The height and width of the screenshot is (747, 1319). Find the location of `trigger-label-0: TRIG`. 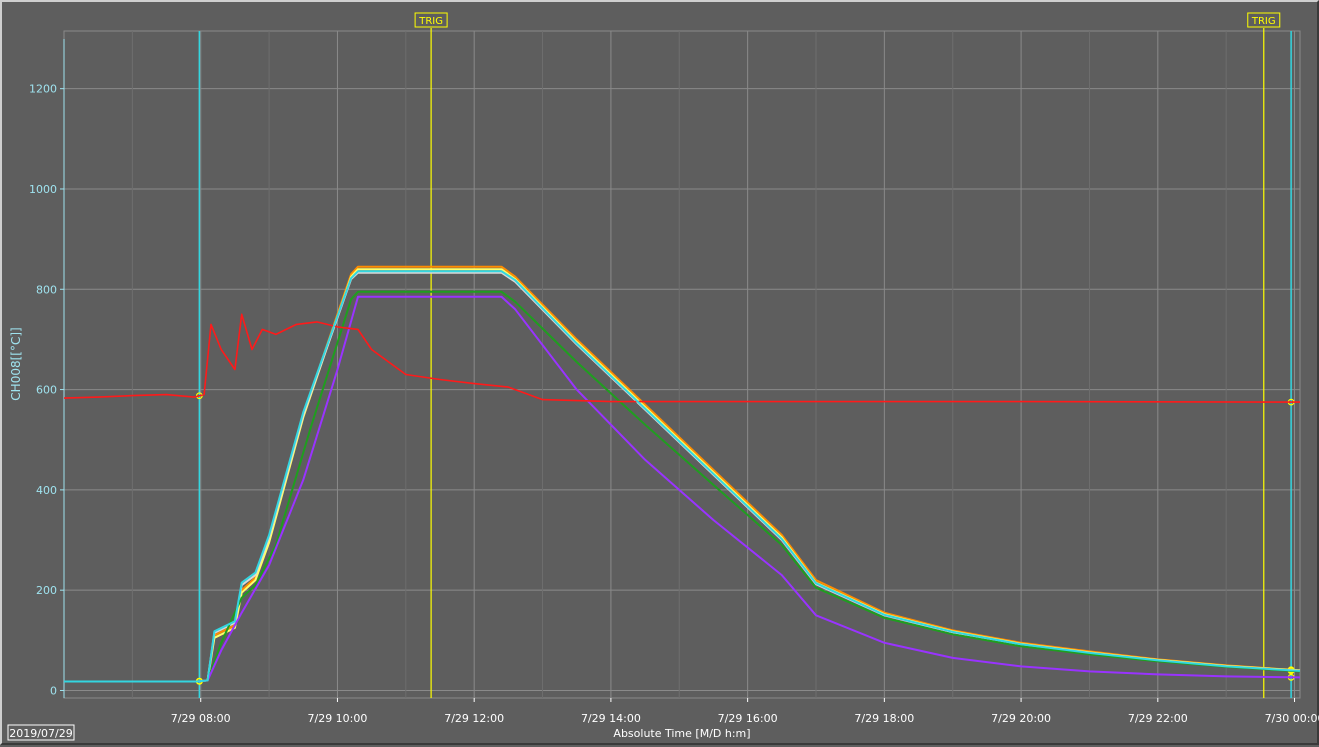

trigger-label-0: TRIG is located at coordinates (430, 21).